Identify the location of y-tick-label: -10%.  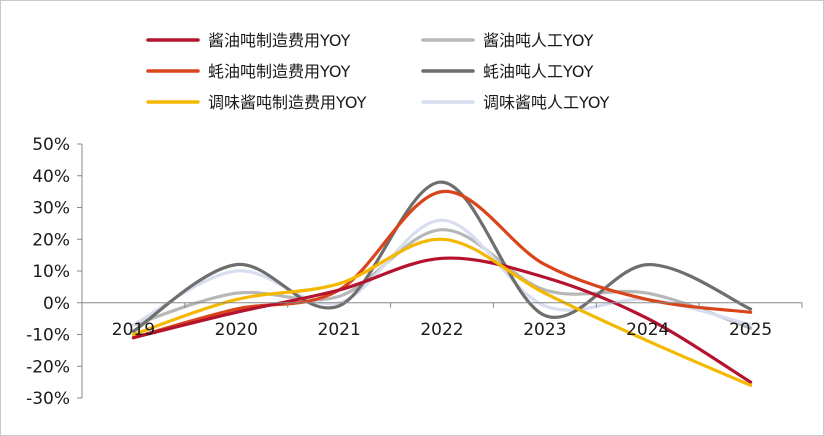
(48, 336).